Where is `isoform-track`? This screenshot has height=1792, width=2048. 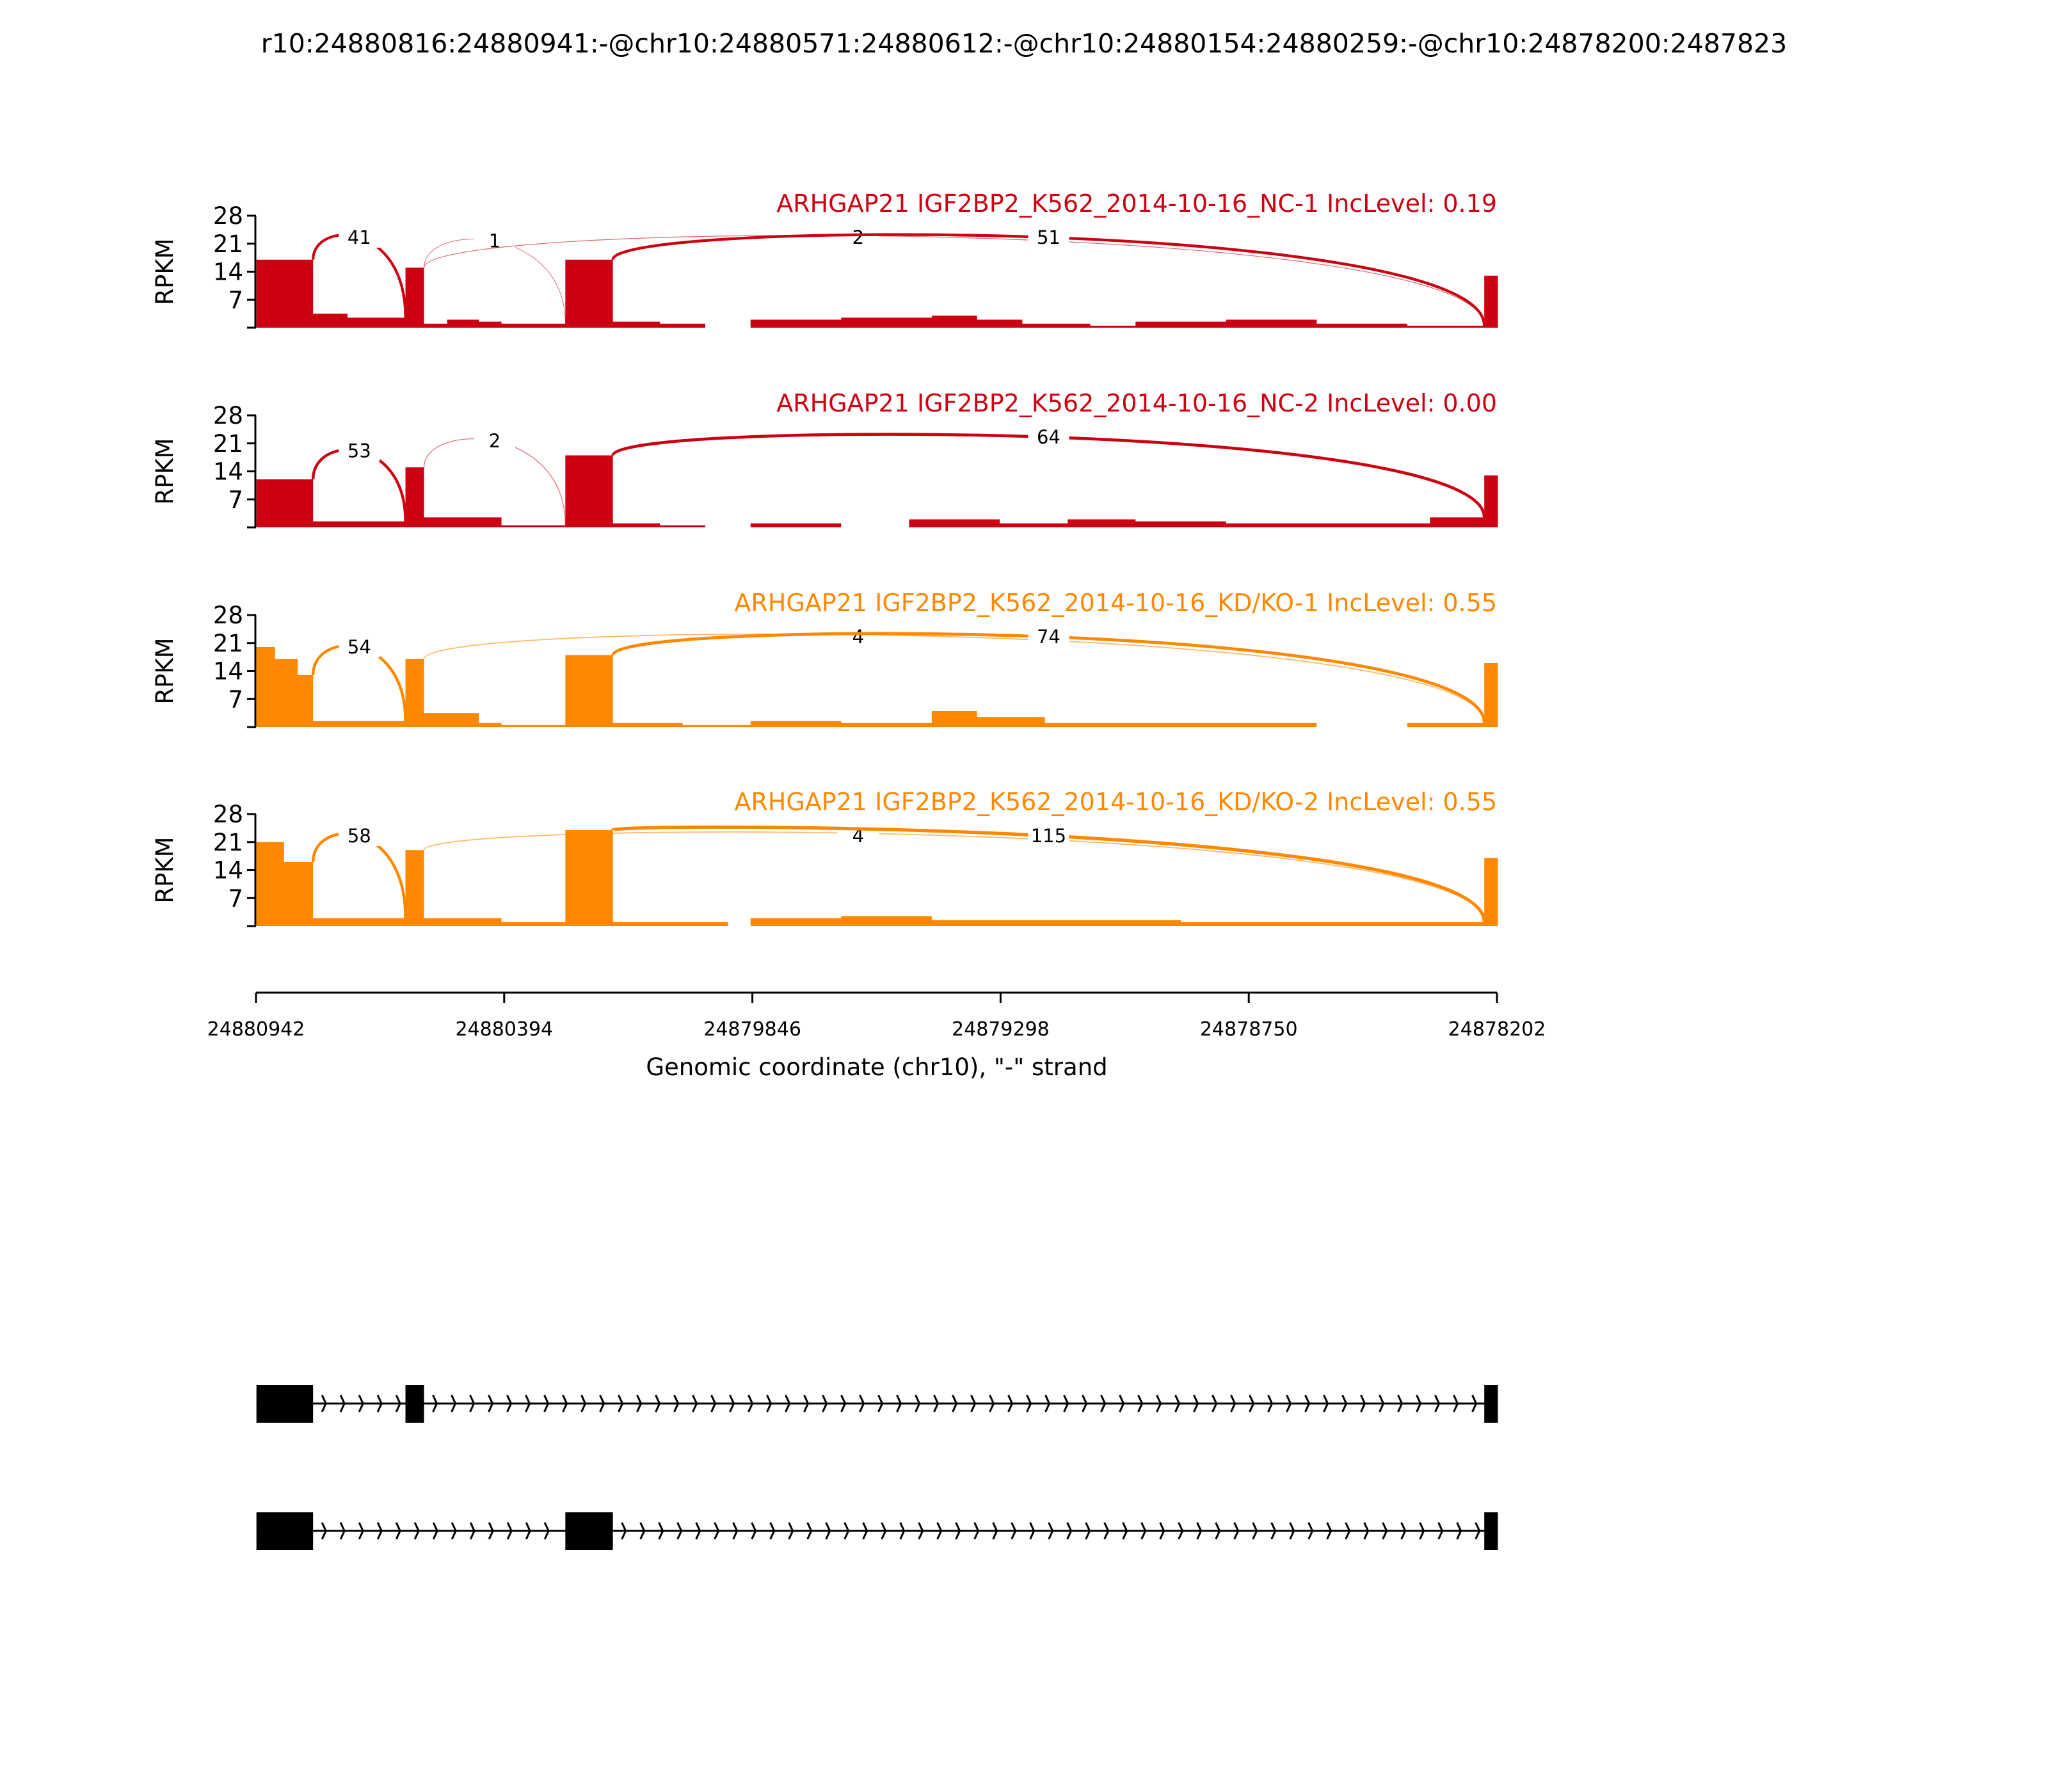 isoform-track is located at coordinates (877, 1404).